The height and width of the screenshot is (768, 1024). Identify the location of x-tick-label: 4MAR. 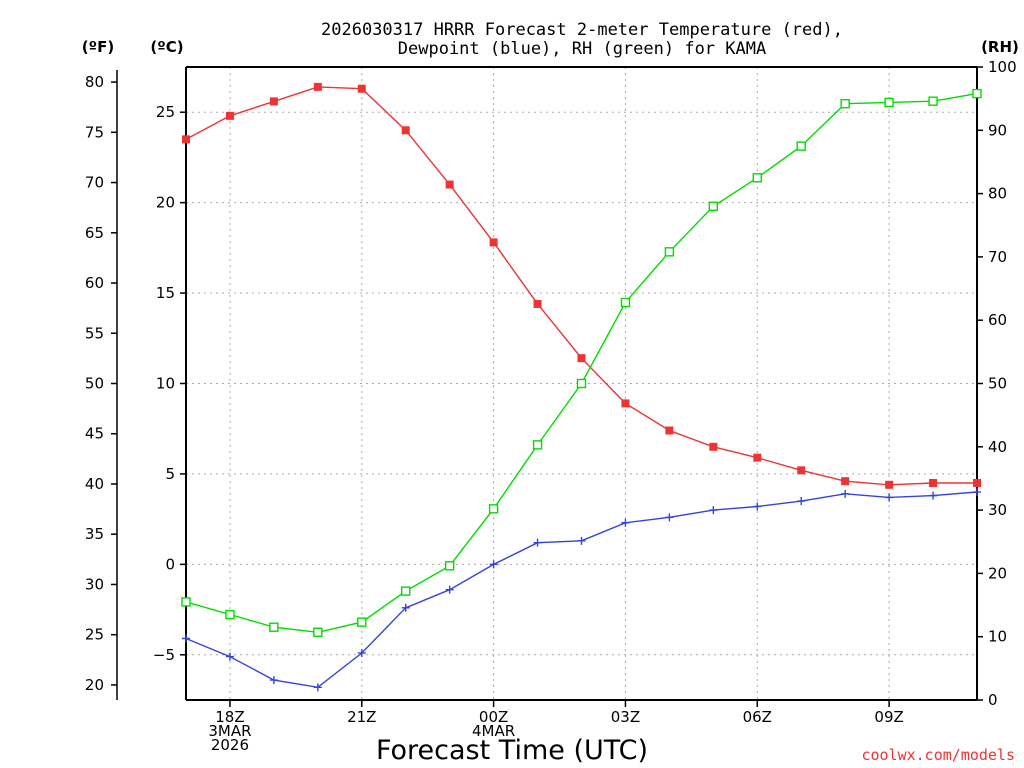
(493, 731).